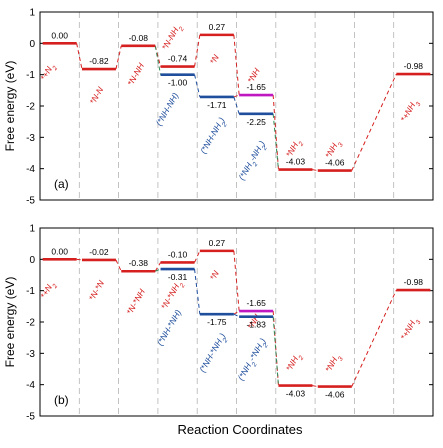 The height and width of the screenshot is (448, 443). Describe the element at coordinates (96, 95) in the screenshot. I see `species-label: *N-N` at that location.